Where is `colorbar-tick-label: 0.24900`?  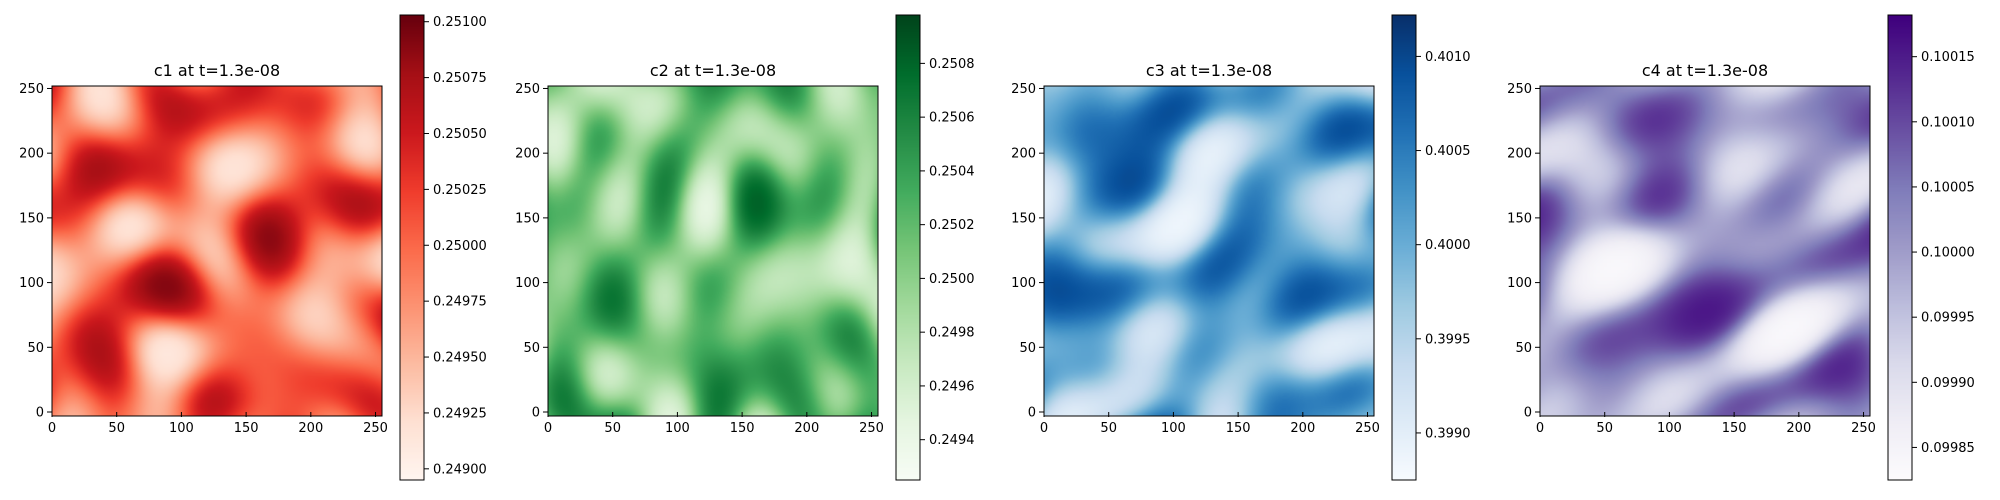
colorbar-tick-label: 0.24900 is located at coordinates (460, 469).